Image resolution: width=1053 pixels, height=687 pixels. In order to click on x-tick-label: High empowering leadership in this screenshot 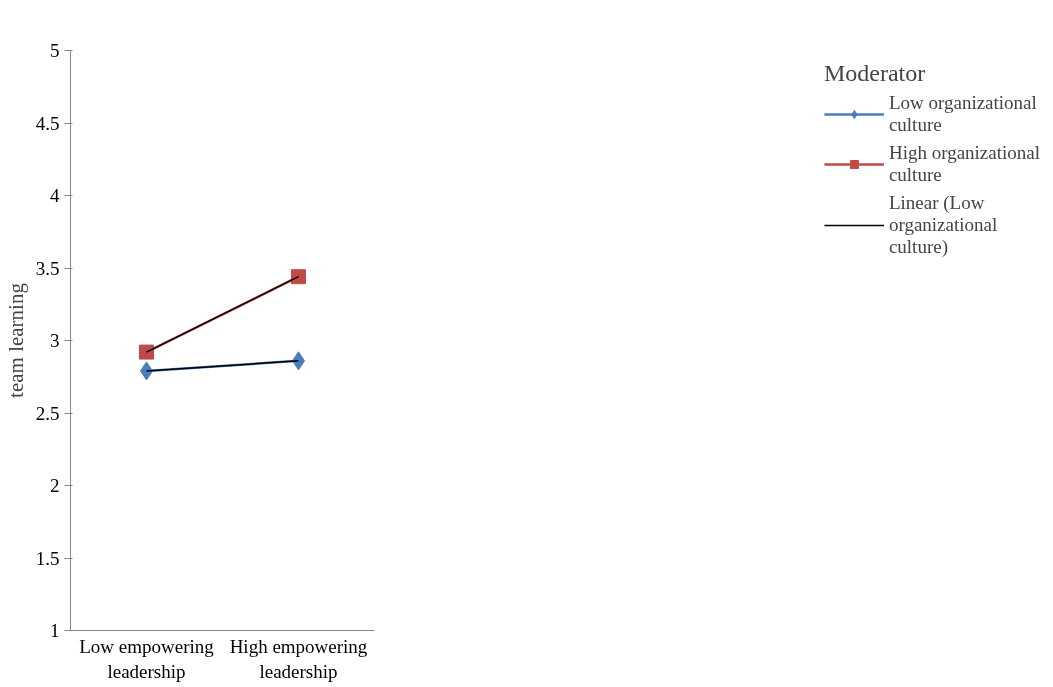, I will do `click(298, 658)`.